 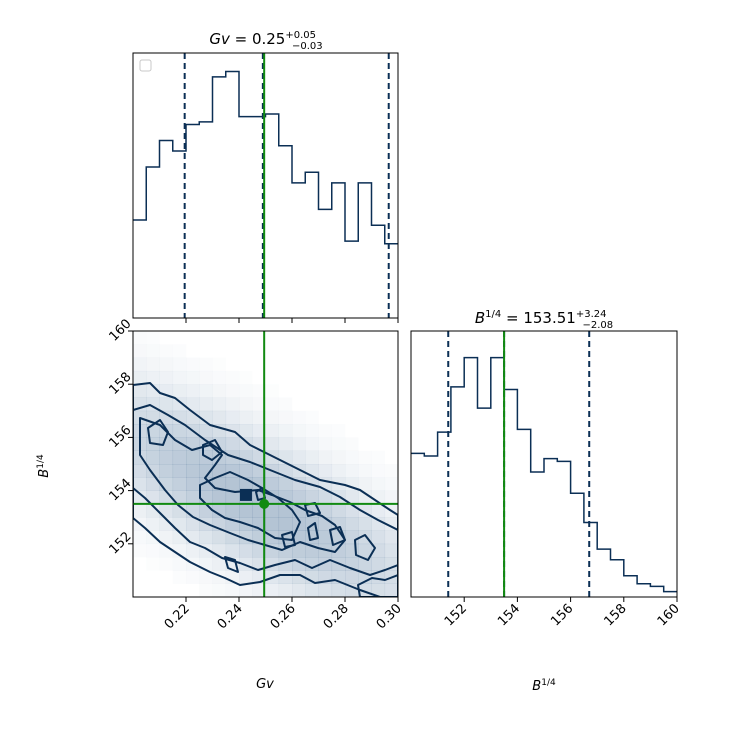 I want to click on b-x-tick-label: 158, so click(x=615, y=615).